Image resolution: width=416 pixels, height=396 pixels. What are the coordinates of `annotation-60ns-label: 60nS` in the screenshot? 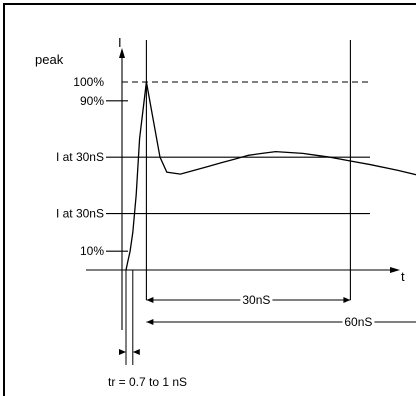 It's located at (358, 322).